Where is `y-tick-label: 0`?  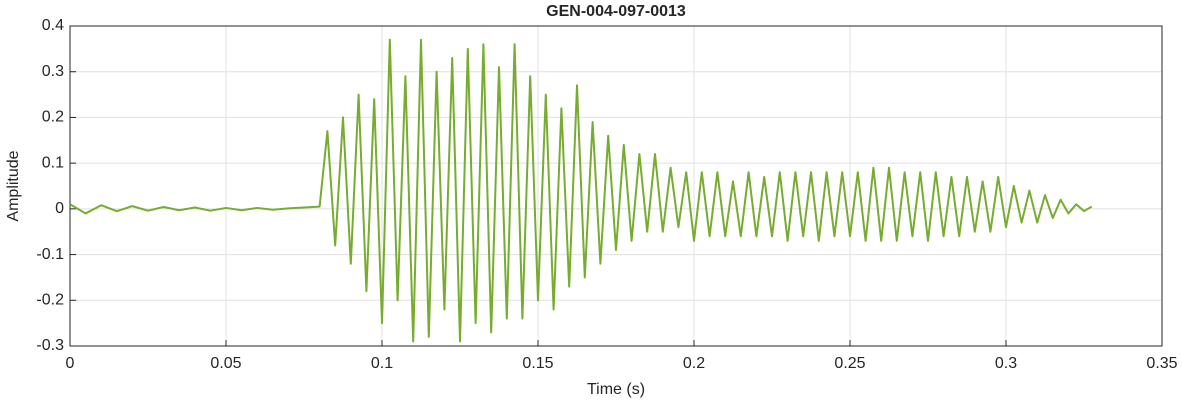
y-tick-label: 0 is located at coordinates (59, 208).